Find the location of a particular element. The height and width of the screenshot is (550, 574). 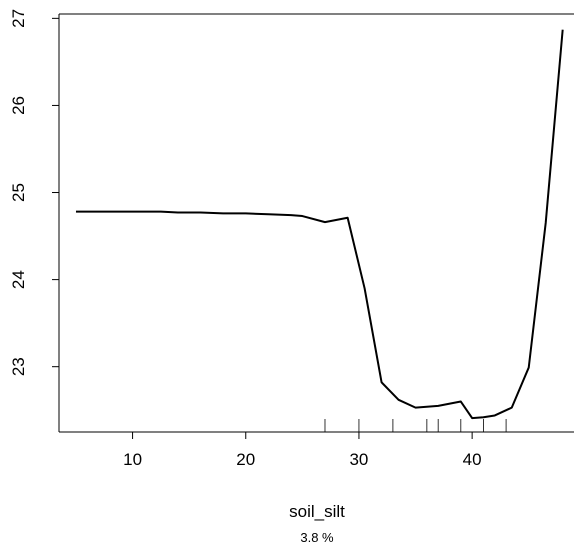

x-tick-label: 20 is located at coordinates (245, 459).